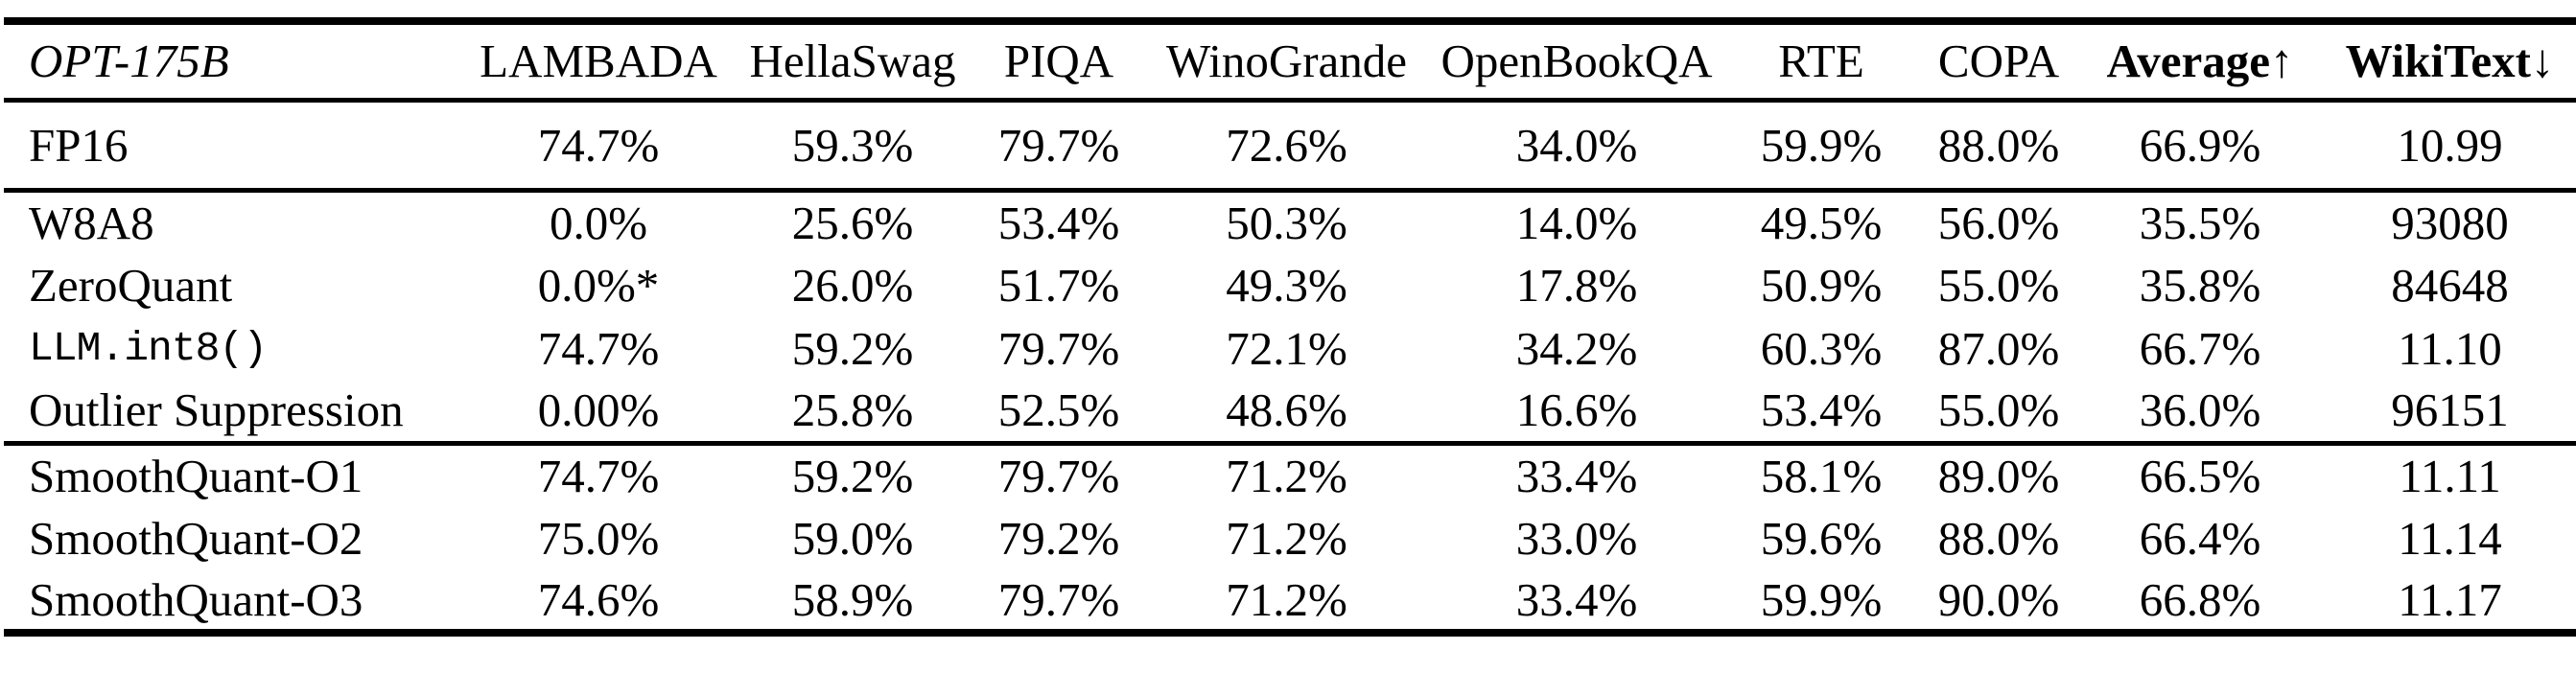 This screenshot has width=2576, height=673. Describe the element at coordinates (196, 538) in the screenshot. I see `row-label-smoothquant-o2: SmoothQuant-O2` at that location.